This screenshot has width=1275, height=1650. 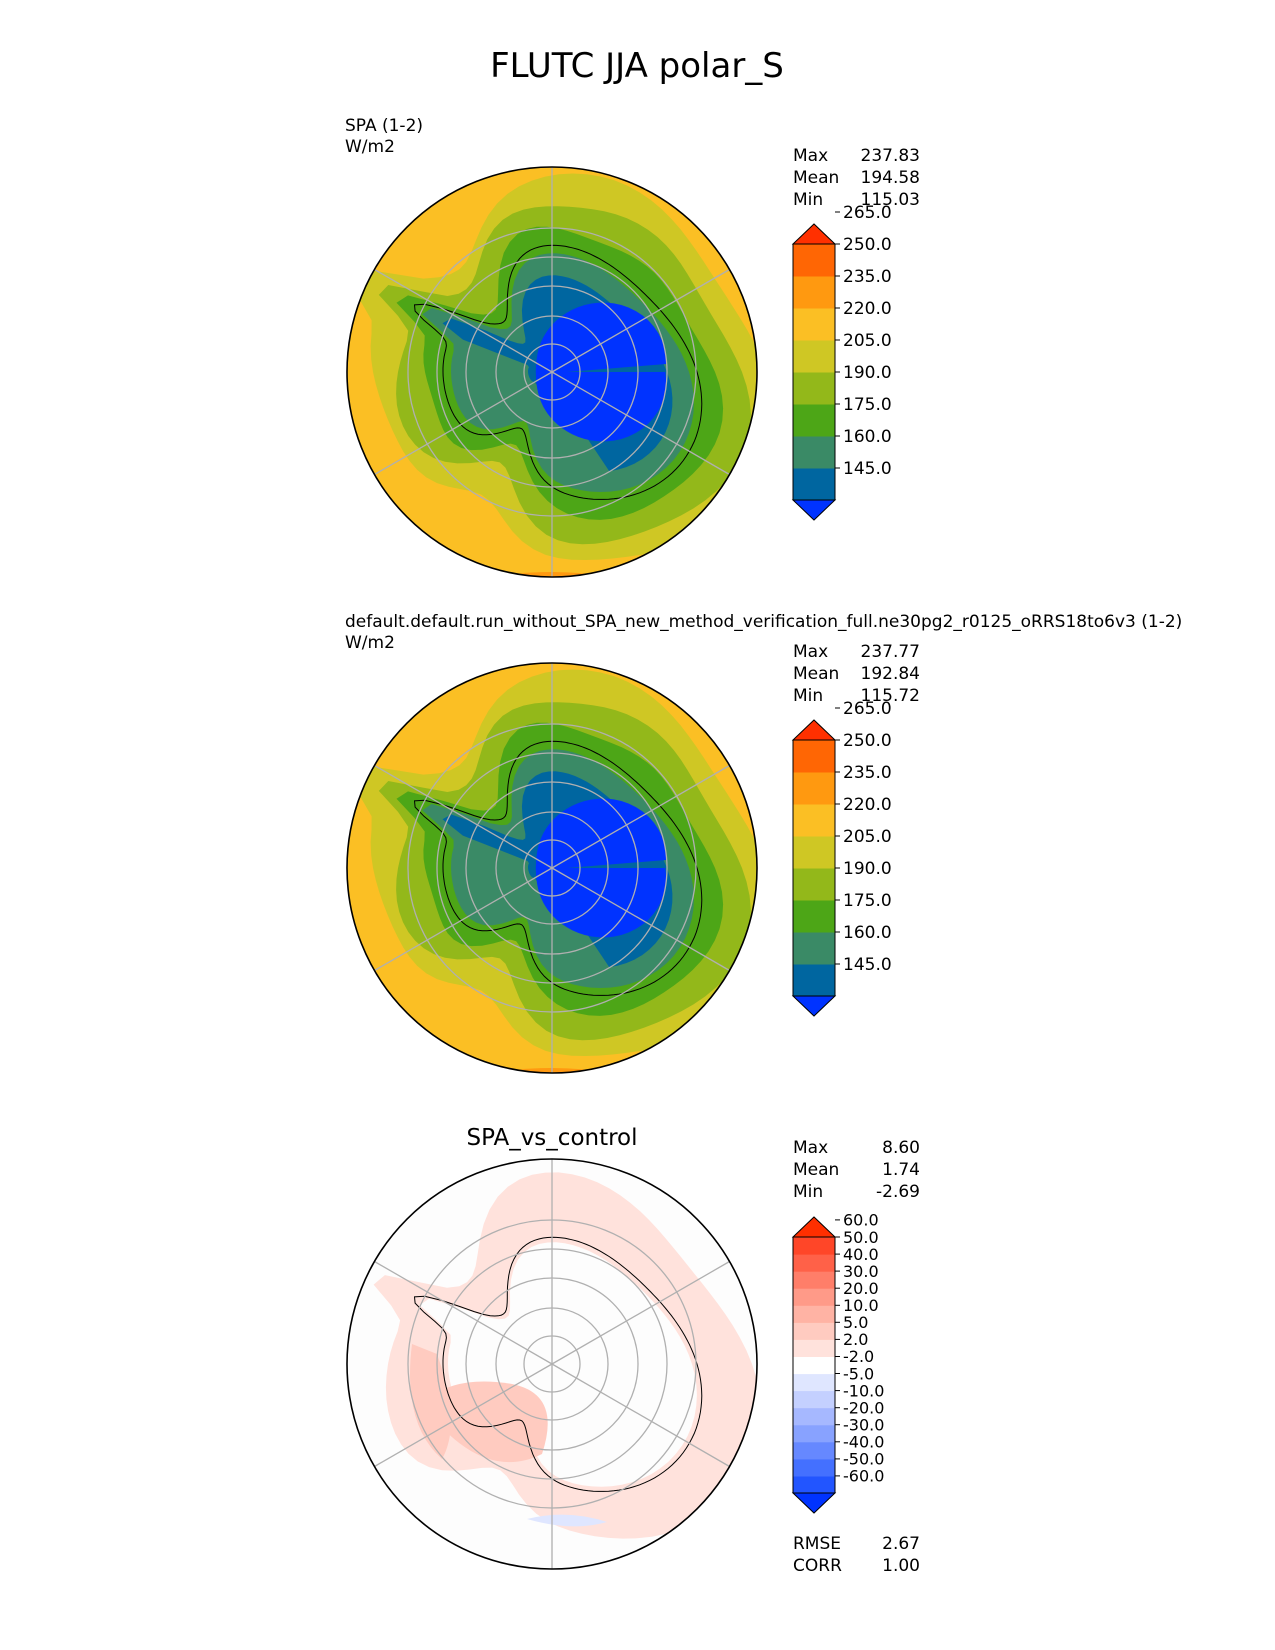 I want to click on colorbar-tick-label: -30.0, so click(x=863, y=1425).